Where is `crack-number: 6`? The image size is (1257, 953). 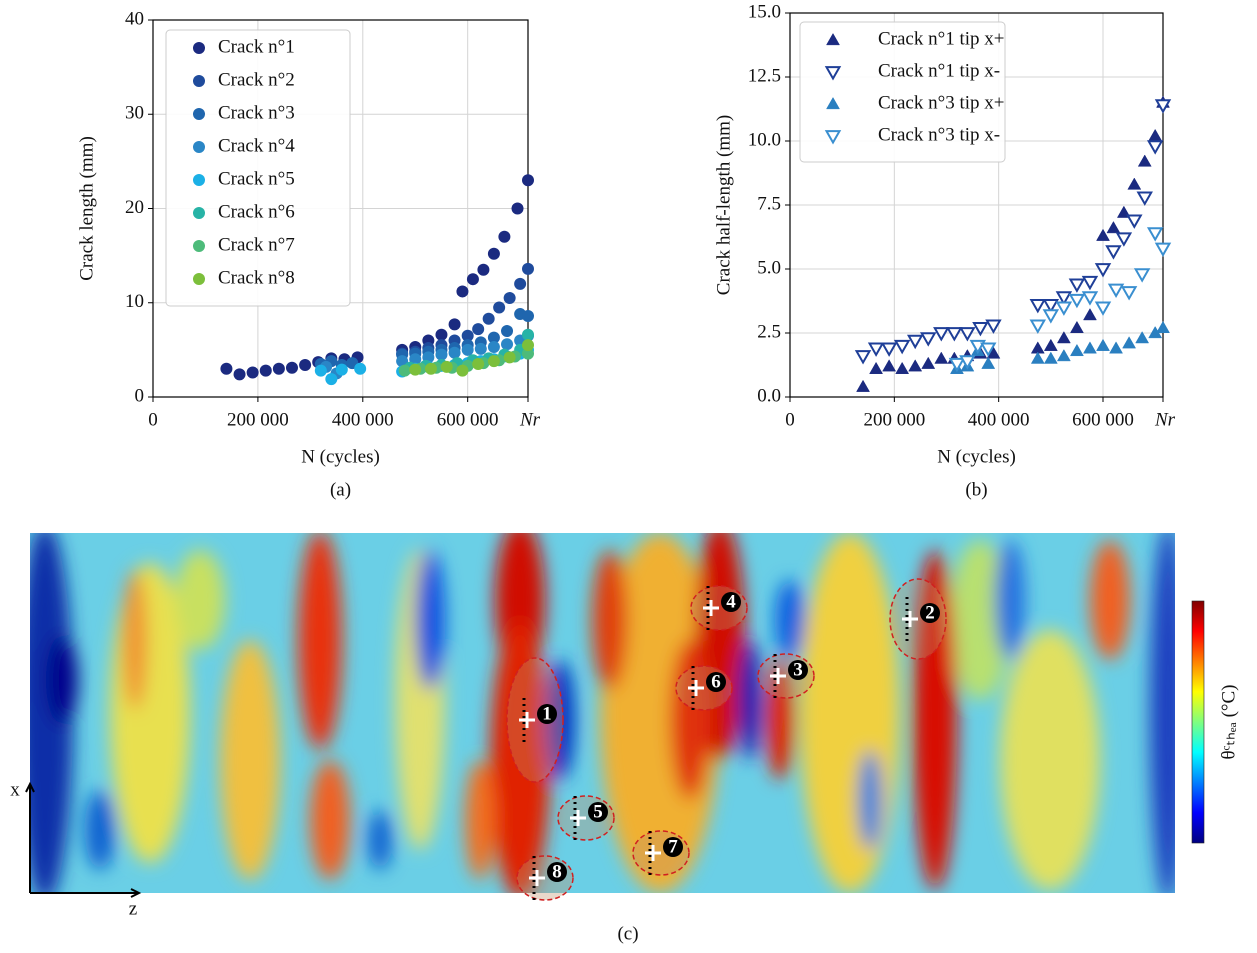 crack-number: 6 is located at coordinates (716, 681).